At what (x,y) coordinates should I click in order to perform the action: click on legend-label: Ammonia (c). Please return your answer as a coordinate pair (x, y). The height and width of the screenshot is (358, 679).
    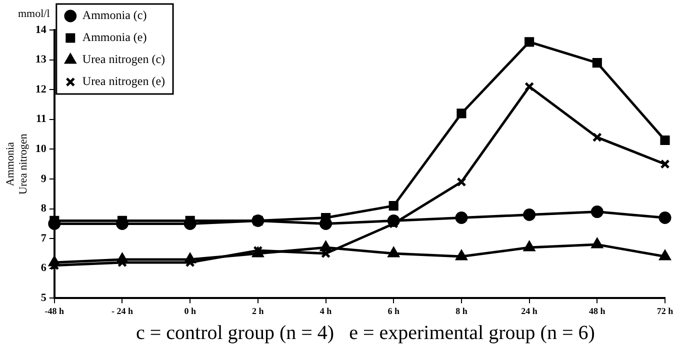
    Looking at the image, I should click on (114, 15).